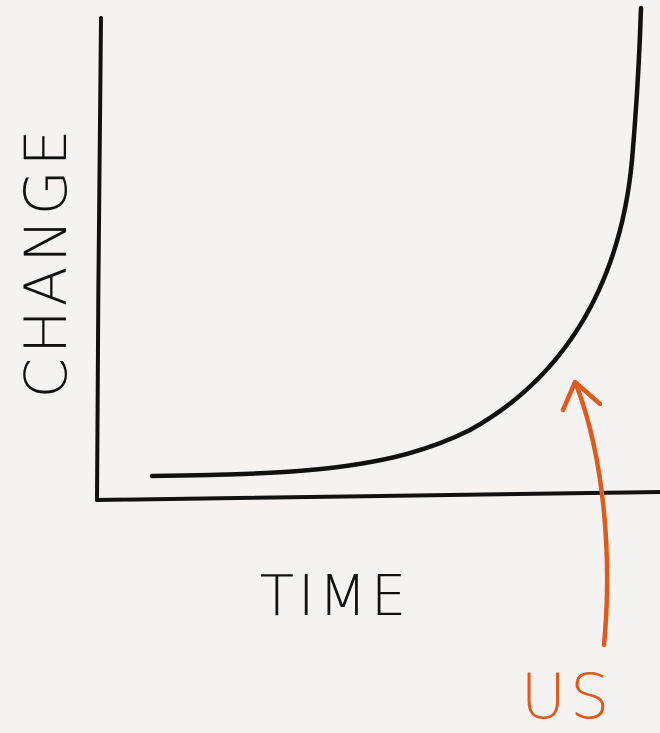 The width and height of the screenshot is (660, 733). I want to click on y-axis, so click(99, 259).